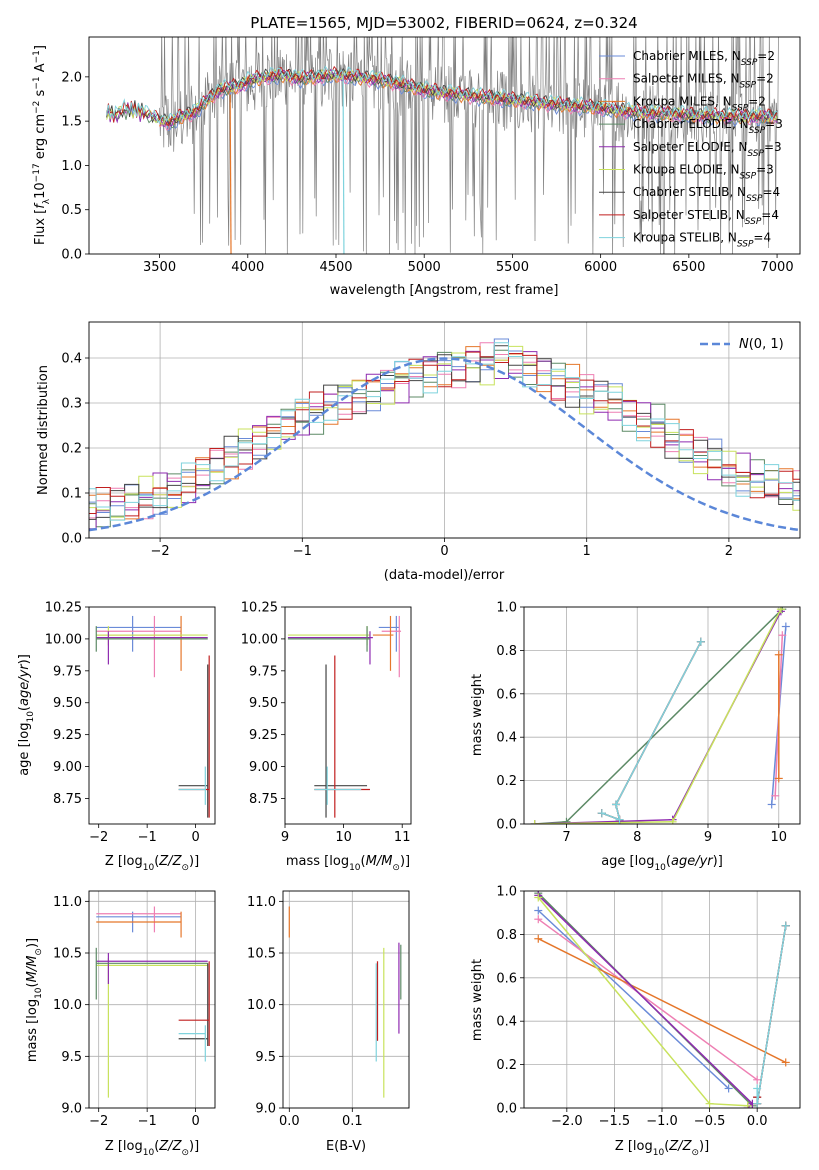 The image size is (819, 1170). Describe the element at coordinates (147, 837) in the screenshot. I see `x-tick-label: −1` at that location.